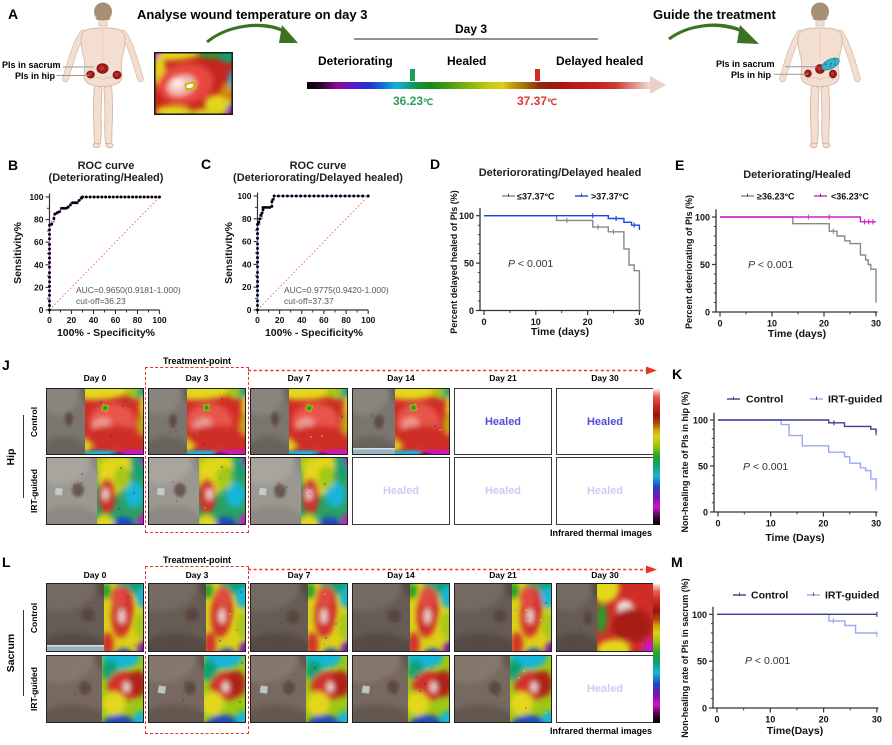 The image size is (892, 745). Describe the element at coordinates (318, 178) in the screenshot. I see `svg-text:(Deteriororating/Delayed heale: (Deteriororating/Delayed healed)` at that location.